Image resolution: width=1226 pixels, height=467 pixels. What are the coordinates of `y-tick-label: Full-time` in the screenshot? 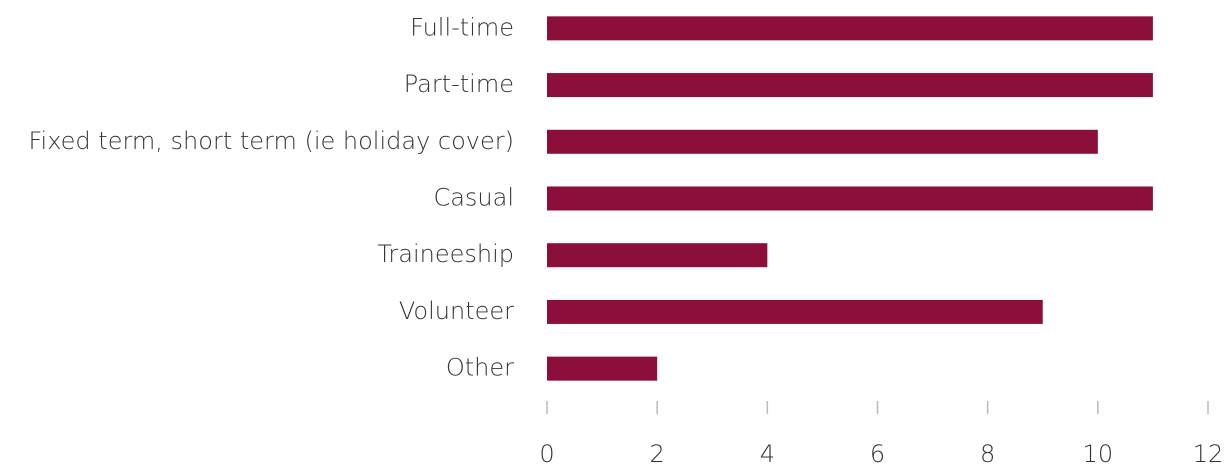 It's located at (462, 27).